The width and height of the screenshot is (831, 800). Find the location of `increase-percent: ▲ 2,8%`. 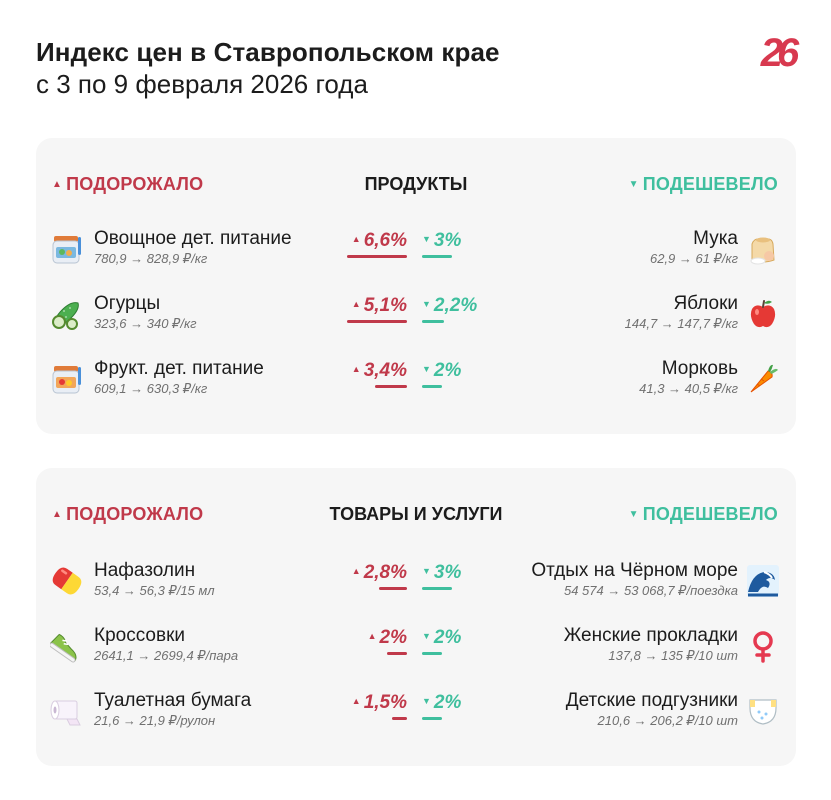

increase-percent: ▲ 2,8% is located at coordinates (379, 576).